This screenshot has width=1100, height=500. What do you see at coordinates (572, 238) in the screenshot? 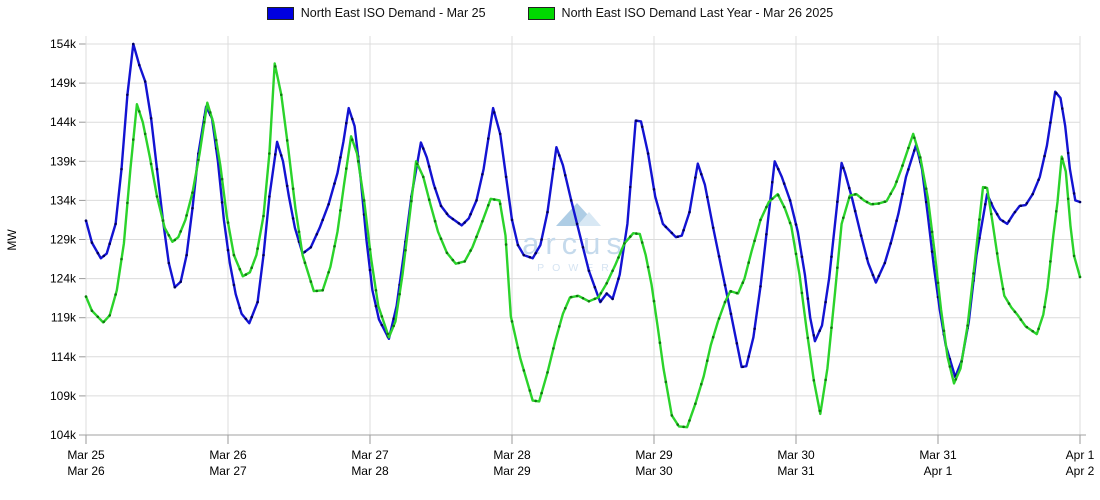
I see `watermark: arcus POWER` at bounding box center [572, 238].